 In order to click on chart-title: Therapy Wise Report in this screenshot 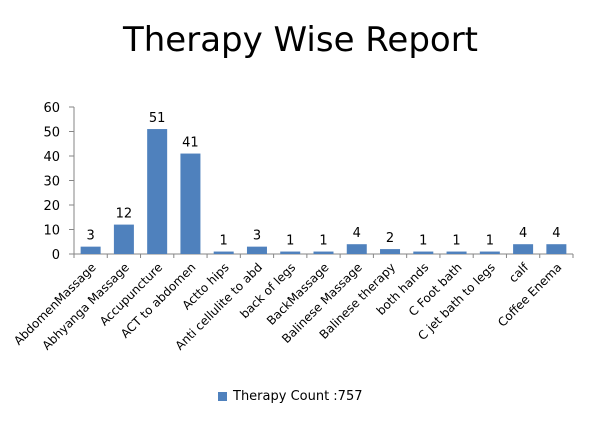, I will do `click(300, 40)`.